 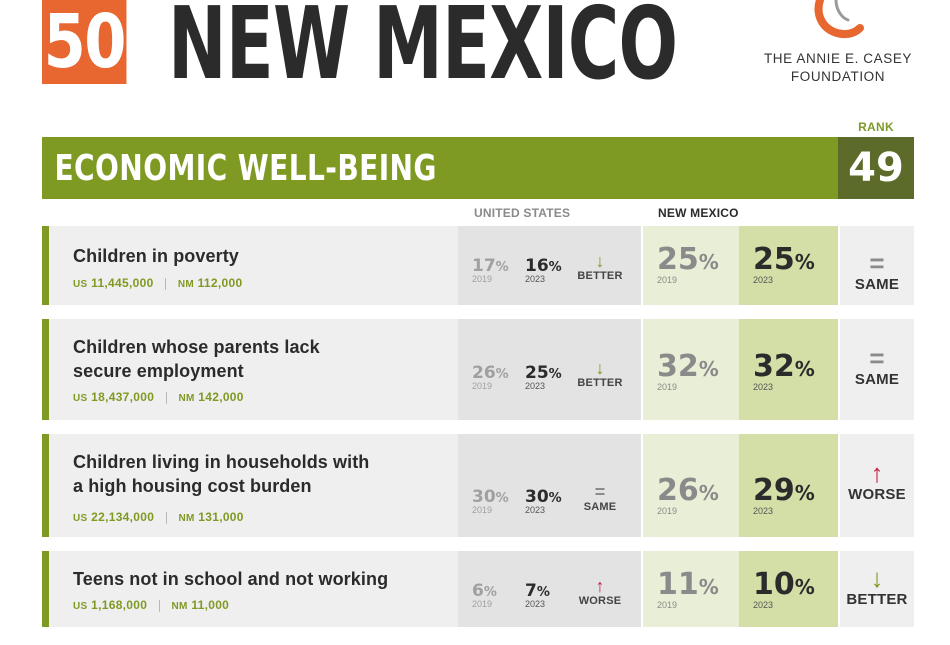 I want to click on nm-2023-value: 25% 2023, so click(x=784, y=263).